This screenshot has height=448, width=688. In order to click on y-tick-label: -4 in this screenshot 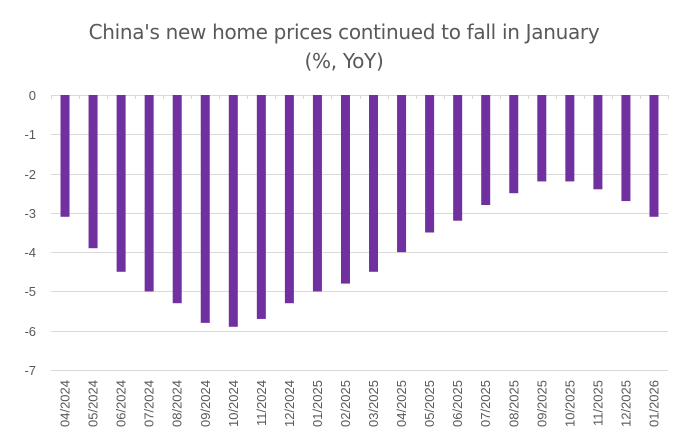, I will do `click(30, 252)`.